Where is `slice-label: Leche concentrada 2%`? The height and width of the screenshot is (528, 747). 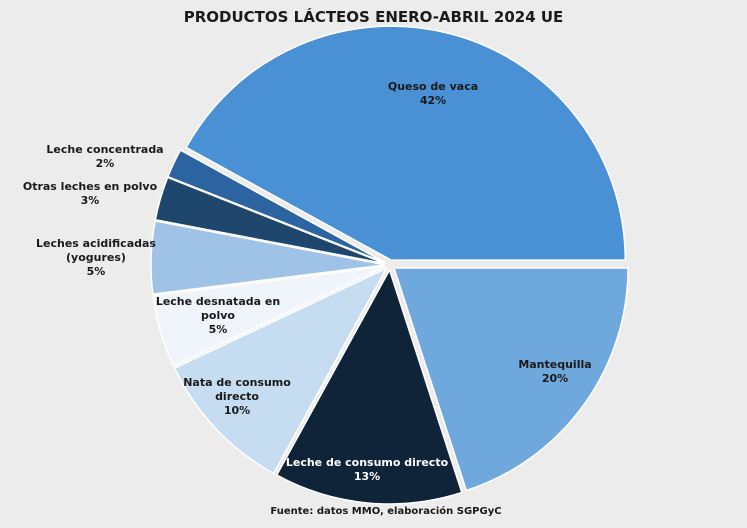 slice-label: Leche concentrada 2% is located at coordinates (105, 157).